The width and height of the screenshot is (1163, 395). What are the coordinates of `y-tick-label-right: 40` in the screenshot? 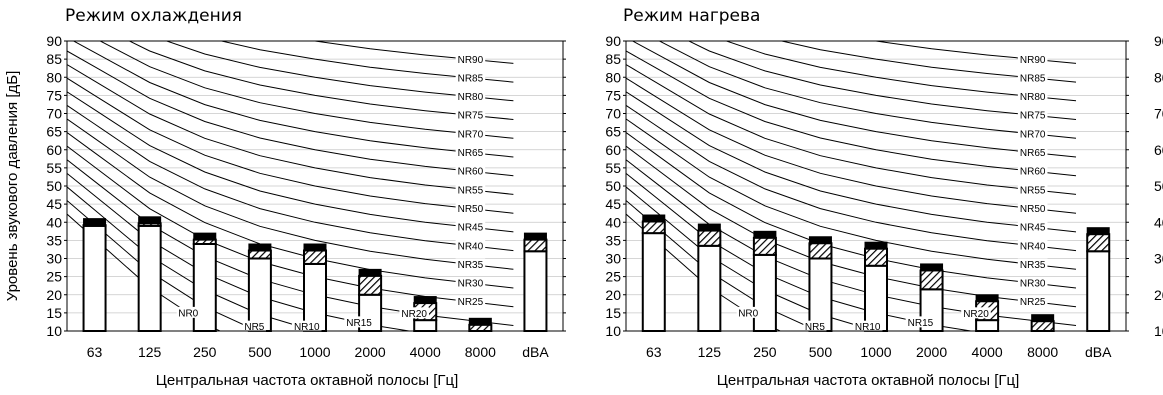 It's located at (1158, 222).